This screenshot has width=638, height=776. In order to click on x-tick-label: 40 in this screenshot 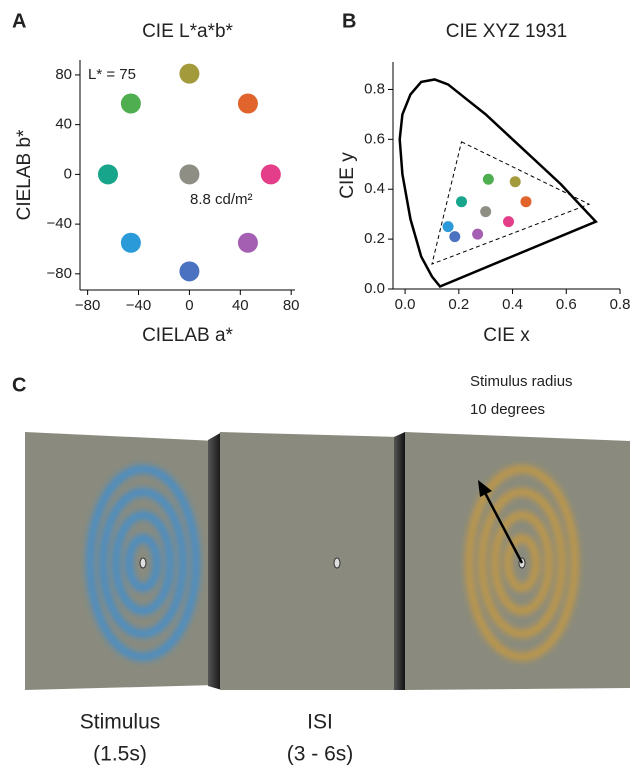, I will do `click(240, 305)`.